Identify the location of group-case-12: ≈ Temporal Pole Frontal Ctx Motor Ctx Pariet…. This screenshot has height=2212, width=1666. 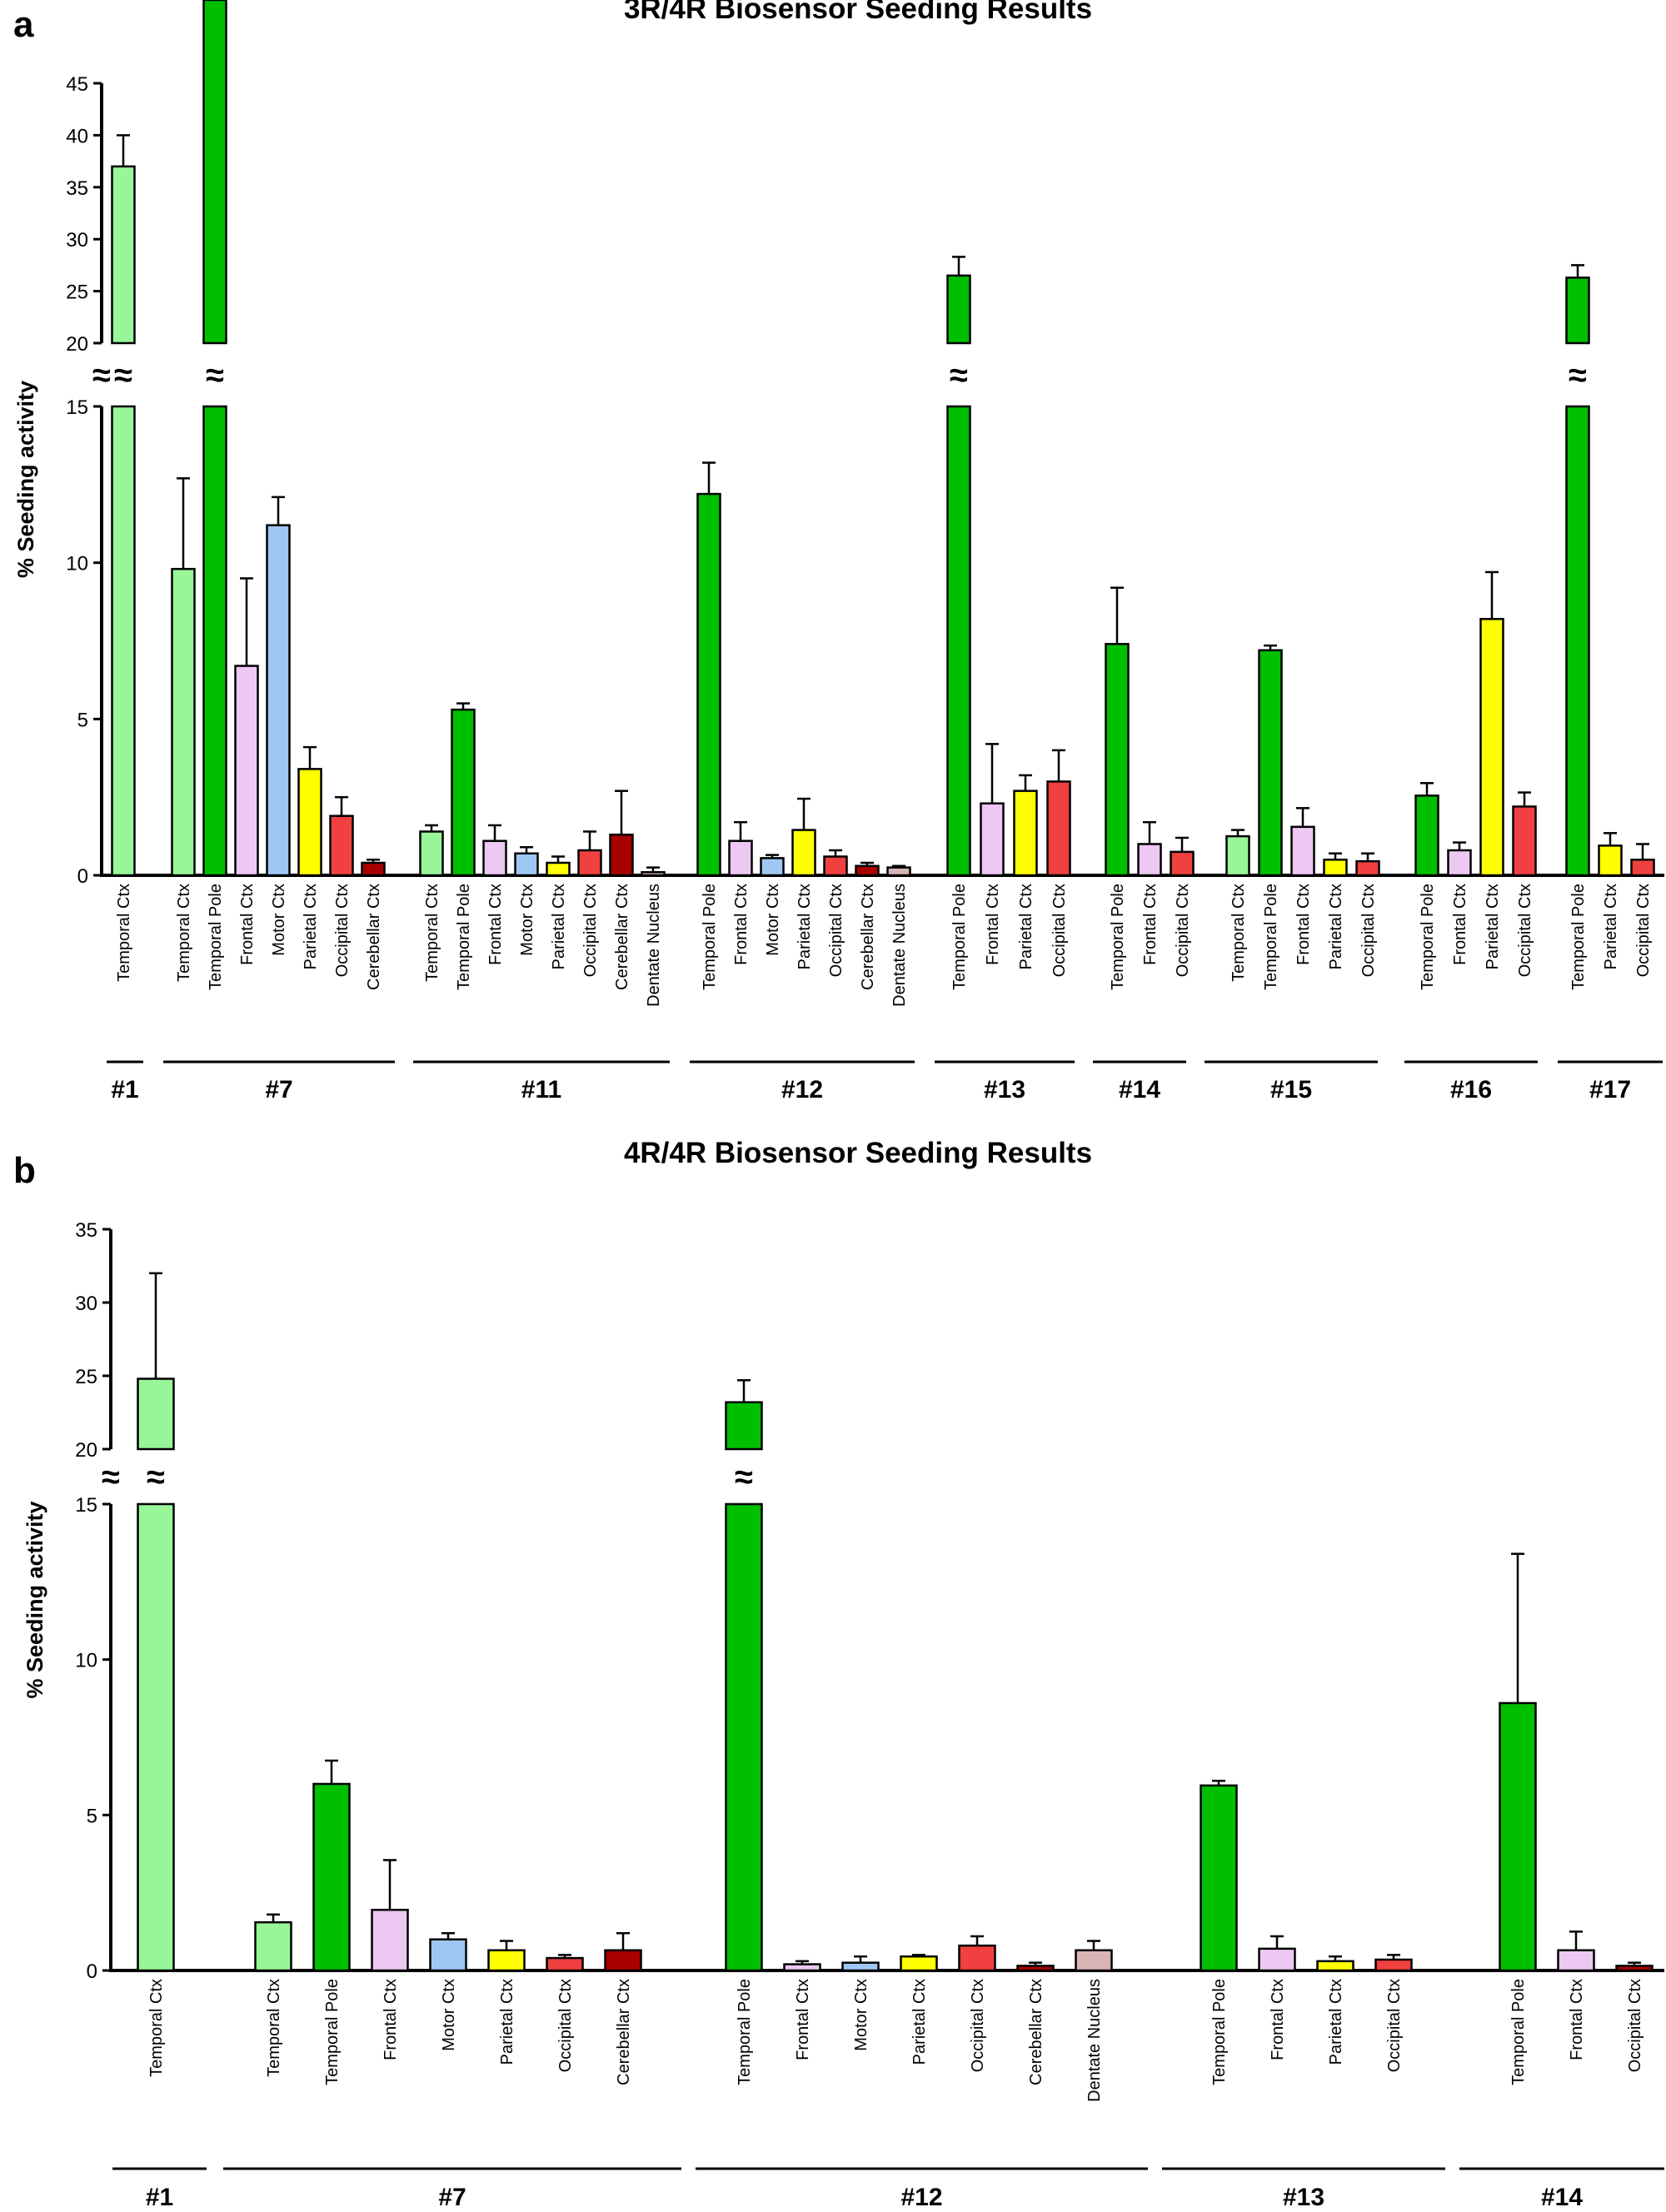
(922, 1795).